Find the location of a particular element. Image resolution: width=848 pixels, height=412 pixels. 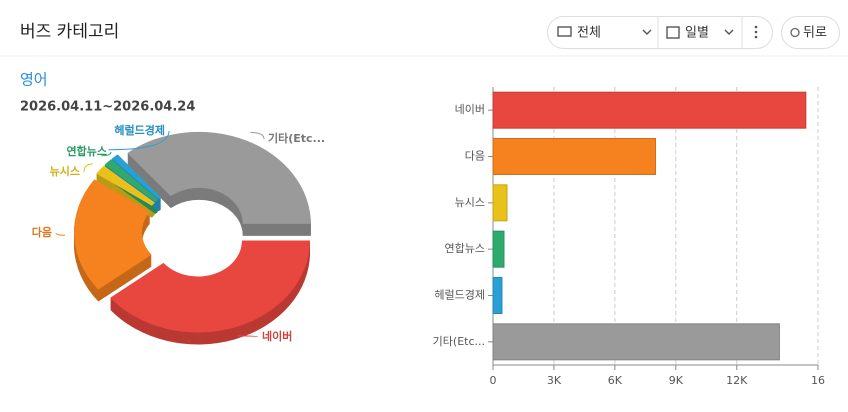

date-range: 2026.04.11~2026.04.24 is located at coordinates (107, 107).